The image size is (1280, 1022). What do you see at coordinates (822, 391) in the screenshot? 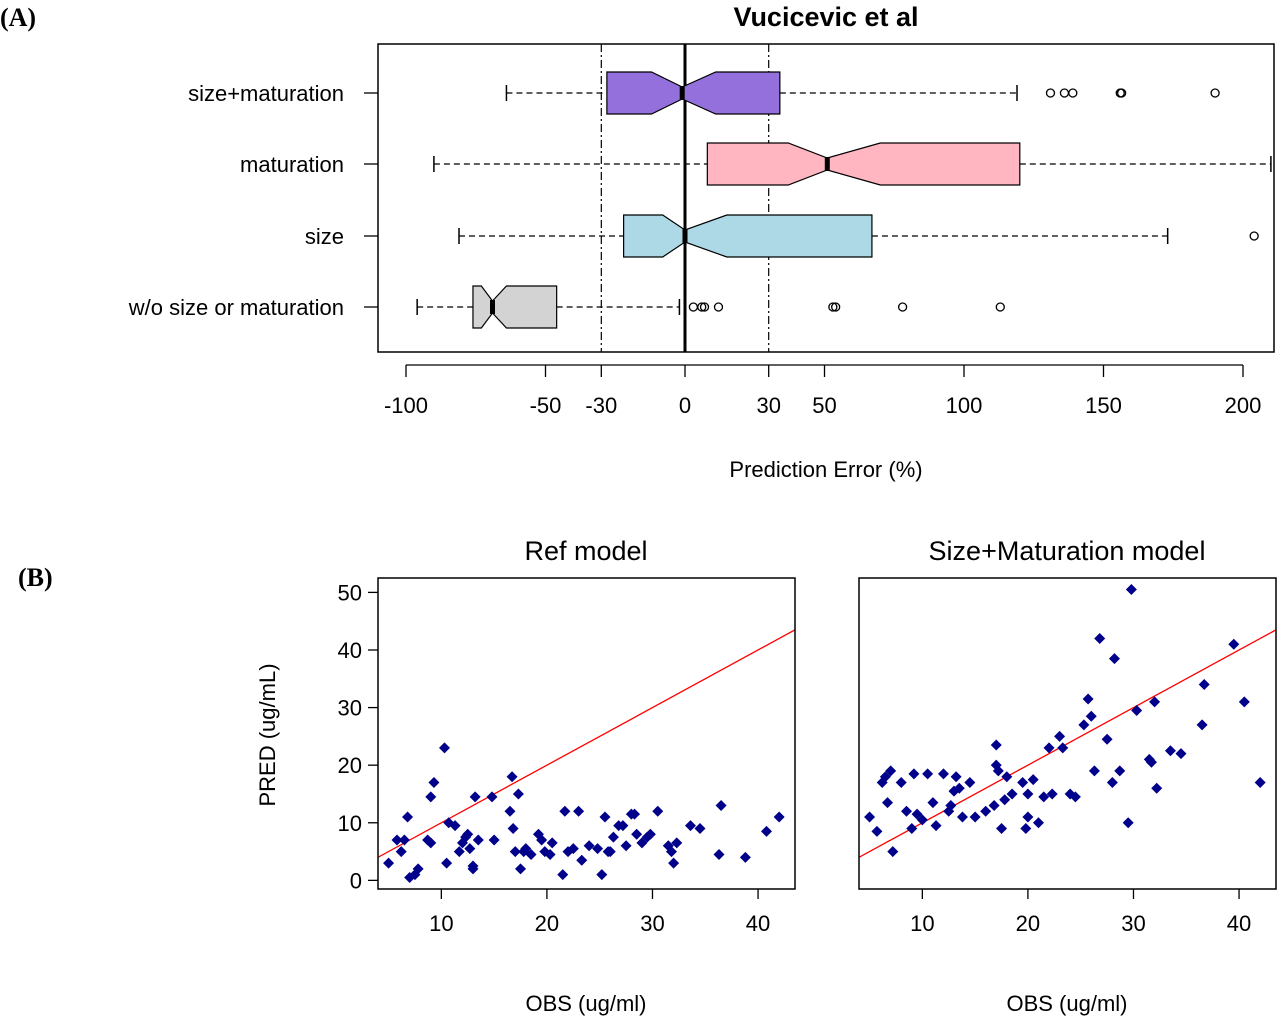
I see `boxplot-x-axis: -100 -50 -30 0 30 50 100 150 200` at bounding box center [822, 391].